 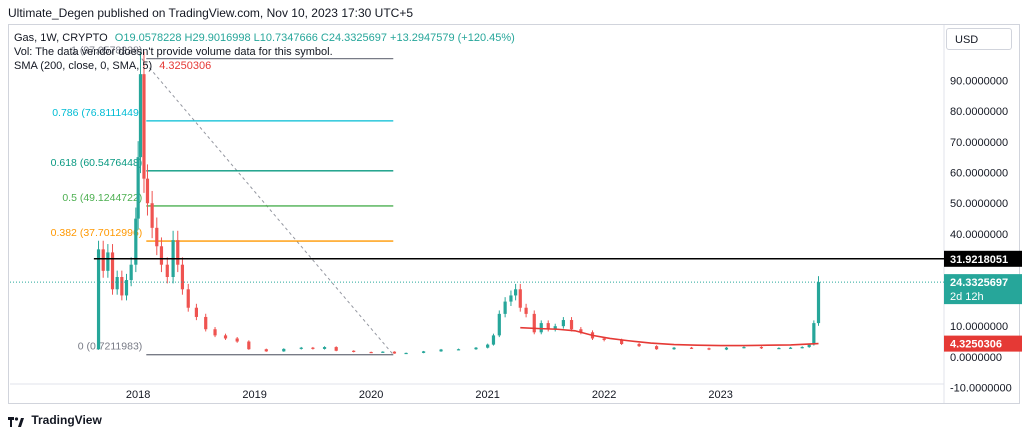 I want to click on legend-sma-label: SMA (200, close, 0, SMA, 5), so click(x=83, y=66).